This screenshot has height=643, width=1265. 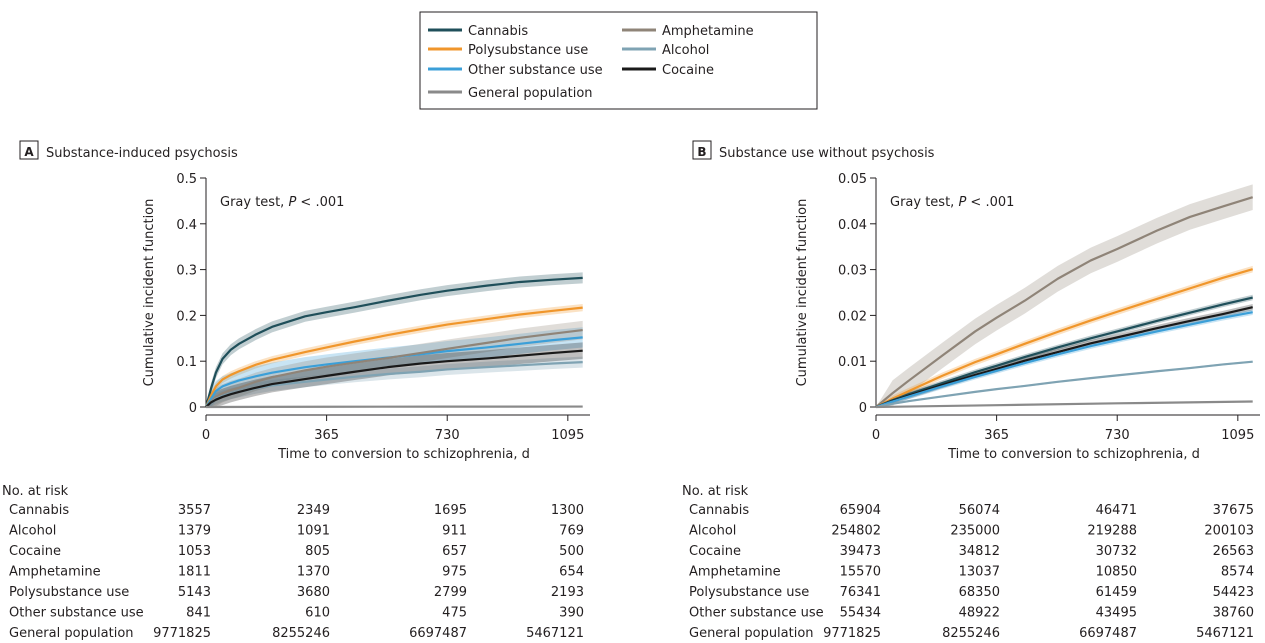 What do you see at coordinates (876, 435) in the screenshot?
I see `x-tick-label: 0` at bounding box center [876, 435].